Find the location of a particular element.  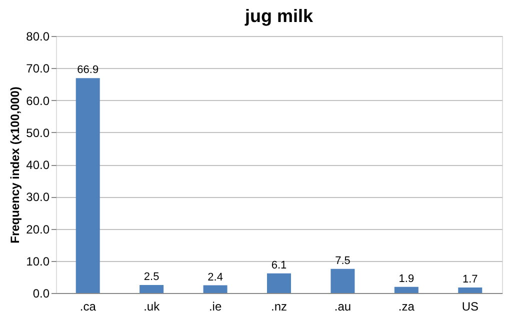

data-label: 7.5 is located at coordinates (342, 260).